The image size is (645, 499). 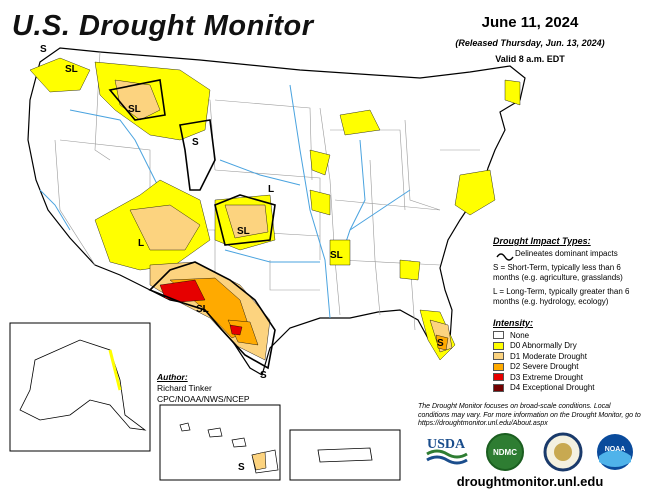 I want to click on label-sl-arkansas: SL, so click(x=336, y=255).